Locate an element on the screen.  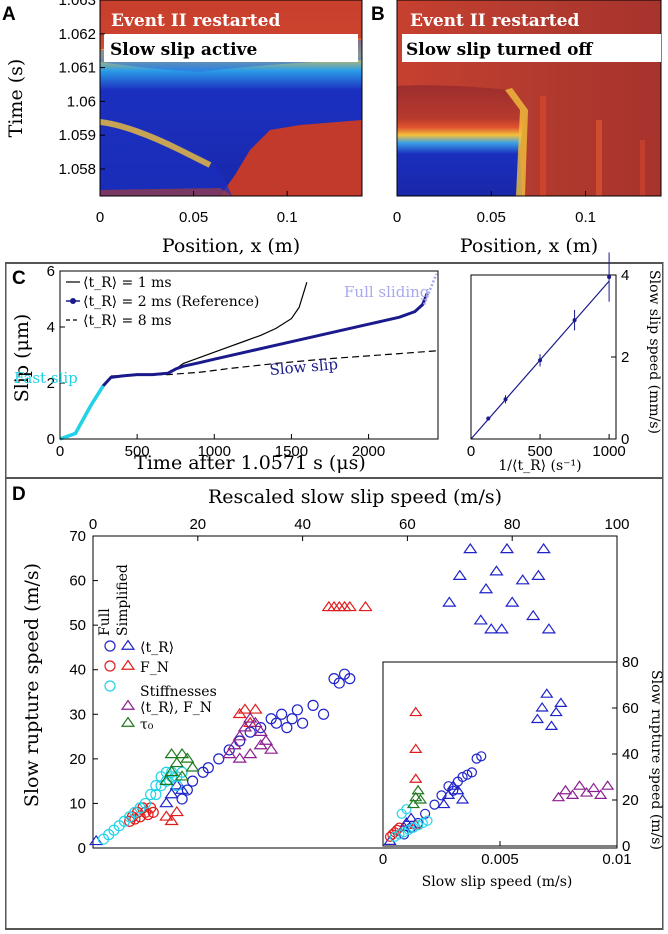
legend-label-8ms: ⟨t_R⟩ = 8 ms is located at coordinates (127, 321).